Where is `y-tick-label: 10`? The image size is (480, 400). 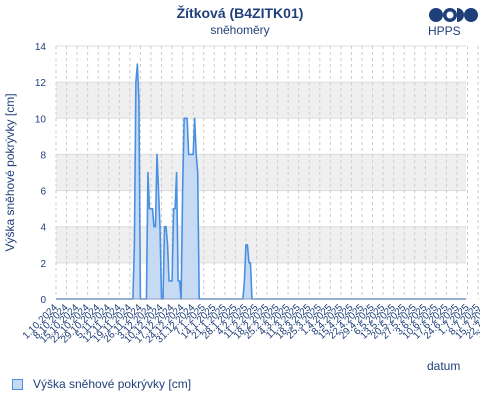 y-tick-label: 10 is located at coordinates (41, 119).